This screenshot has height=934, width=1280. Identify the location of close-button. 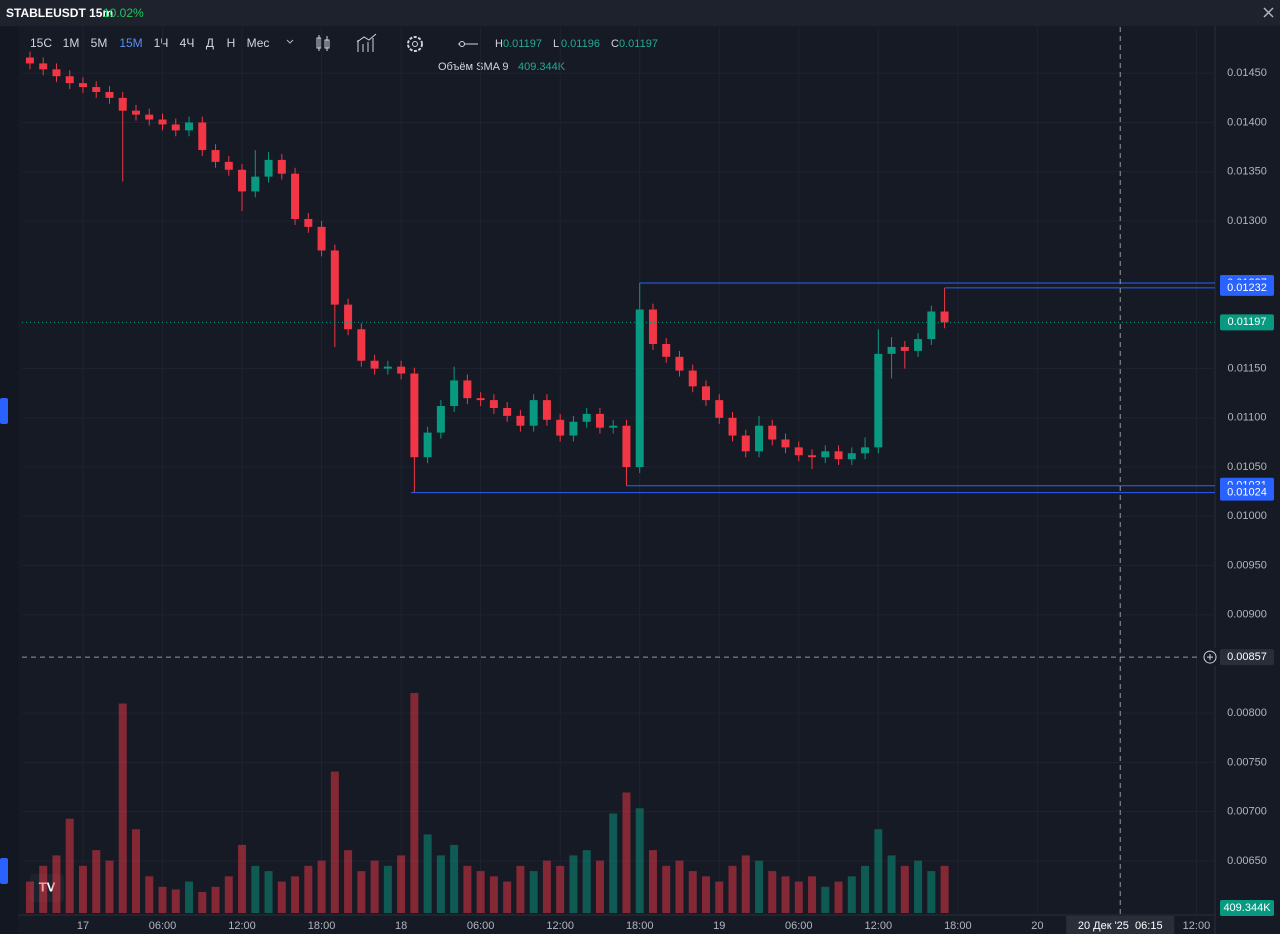
(1268, 12).